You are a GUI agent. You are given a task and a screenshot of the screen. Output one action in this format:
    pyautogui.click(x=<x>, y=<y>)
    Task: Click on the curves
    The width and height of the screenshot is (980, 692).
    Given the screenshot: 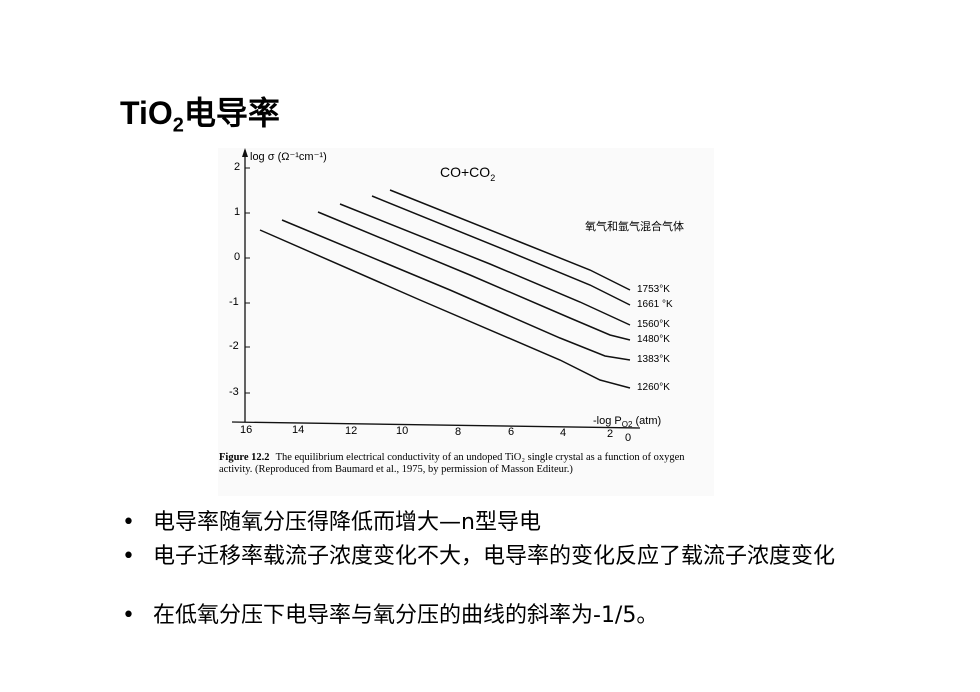 What is the action you would take?
    pyautogui.click(x=445, y=289)
    